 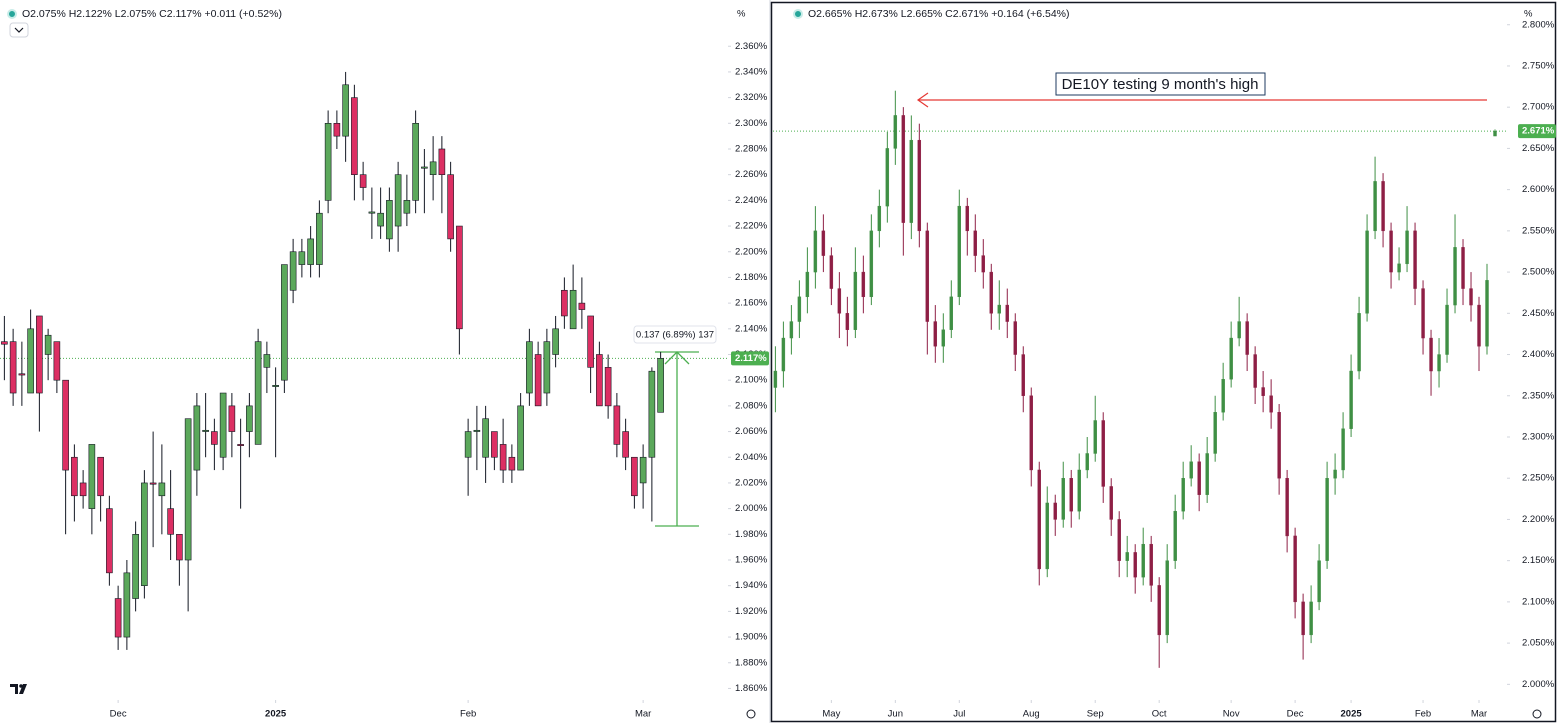 I want to click on collapse-button, so click(x=19, y=30).